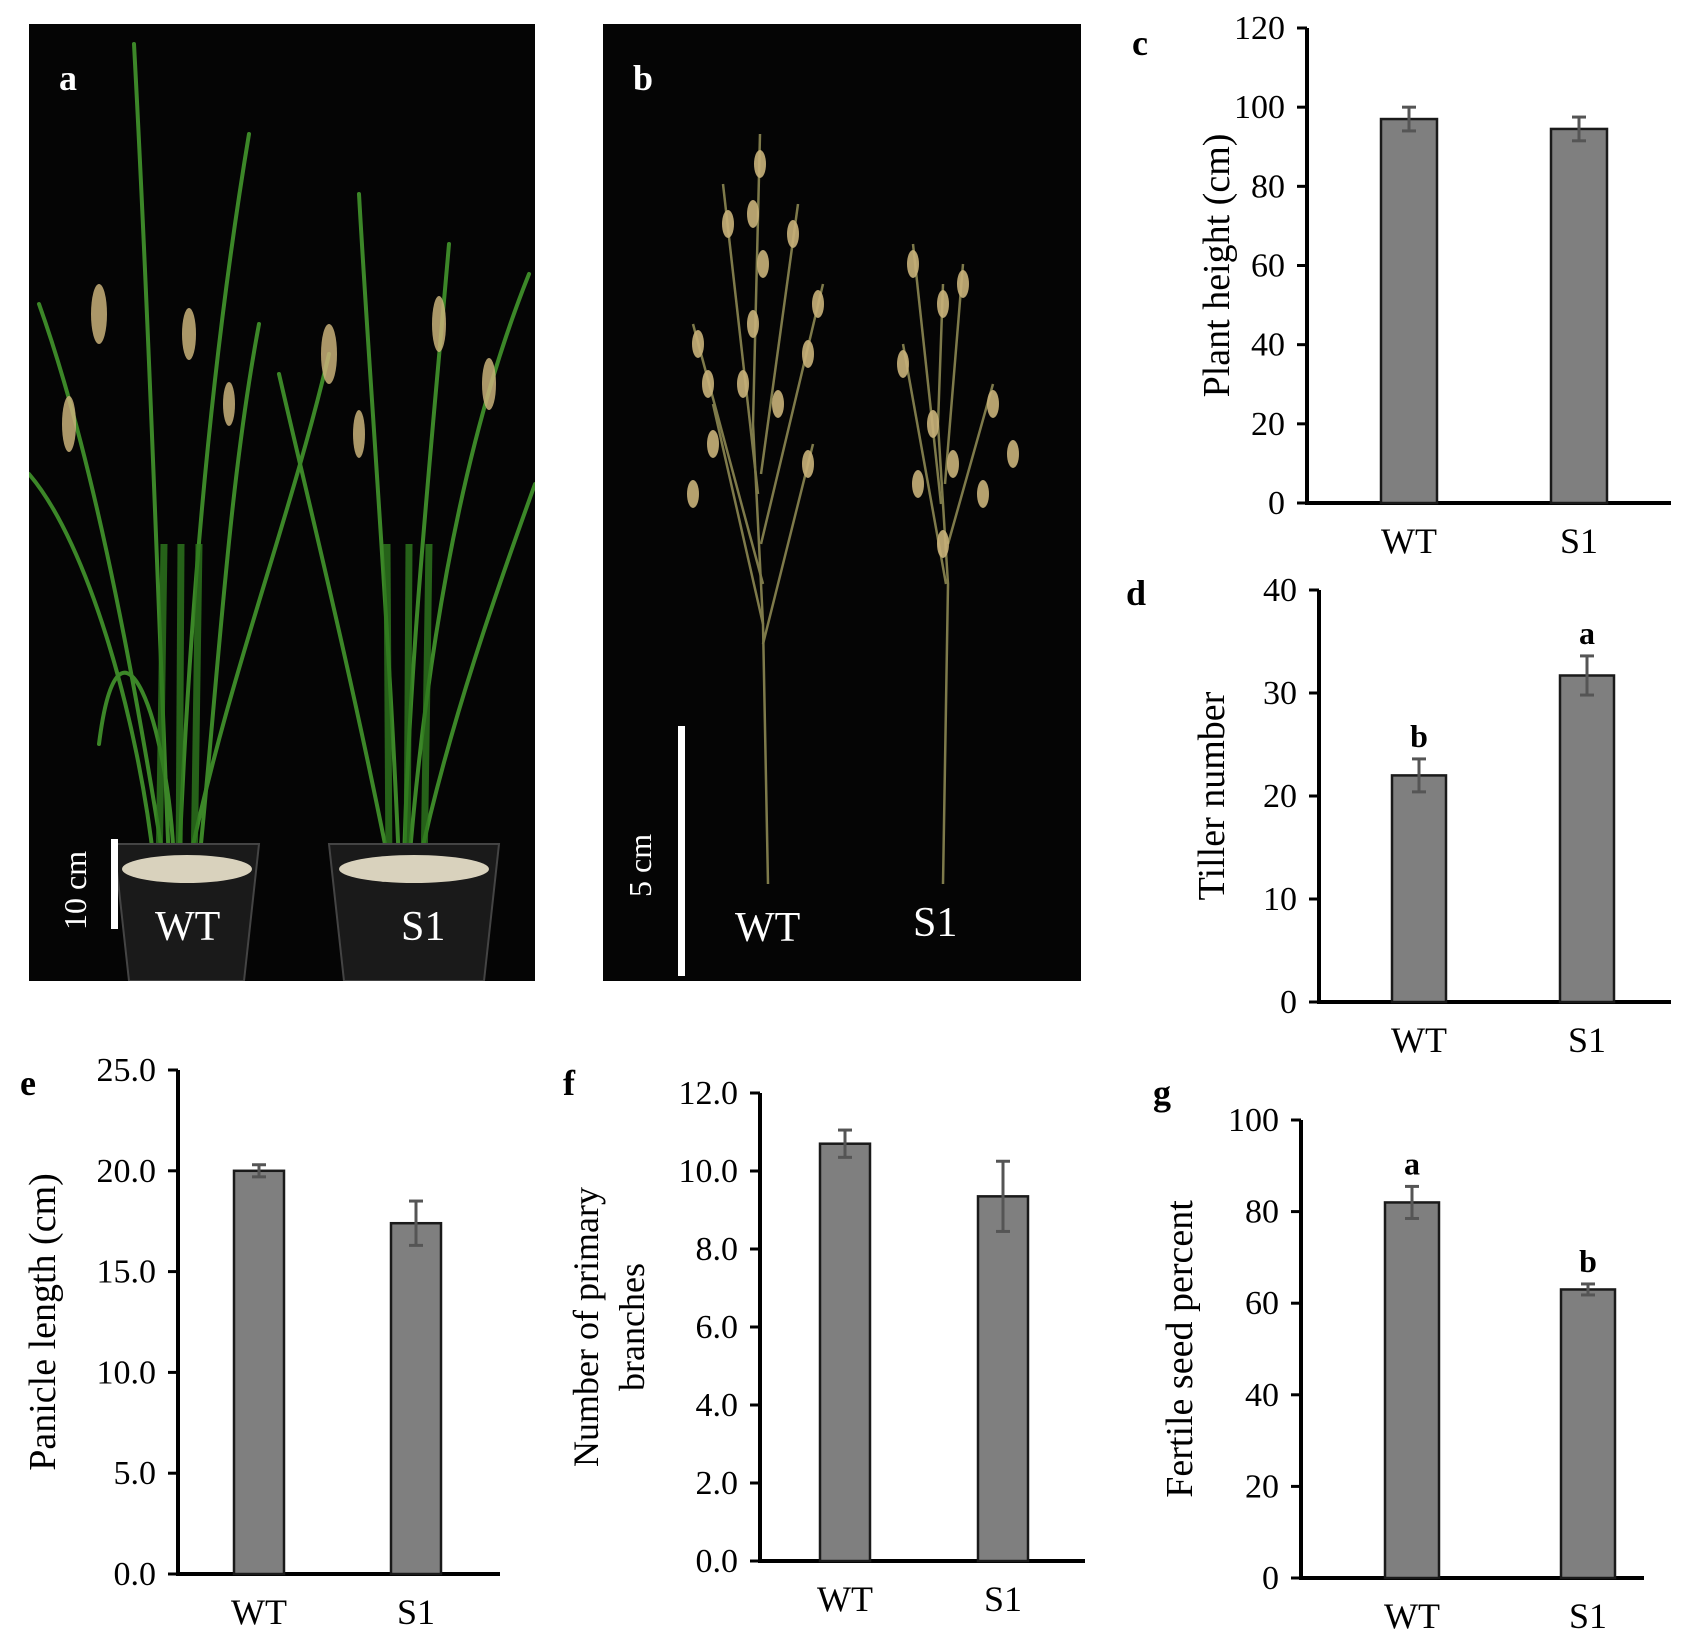 This screenshot has height=1647, width=1689. I want to click on y-axis-label: branches, so click(632, 1327).